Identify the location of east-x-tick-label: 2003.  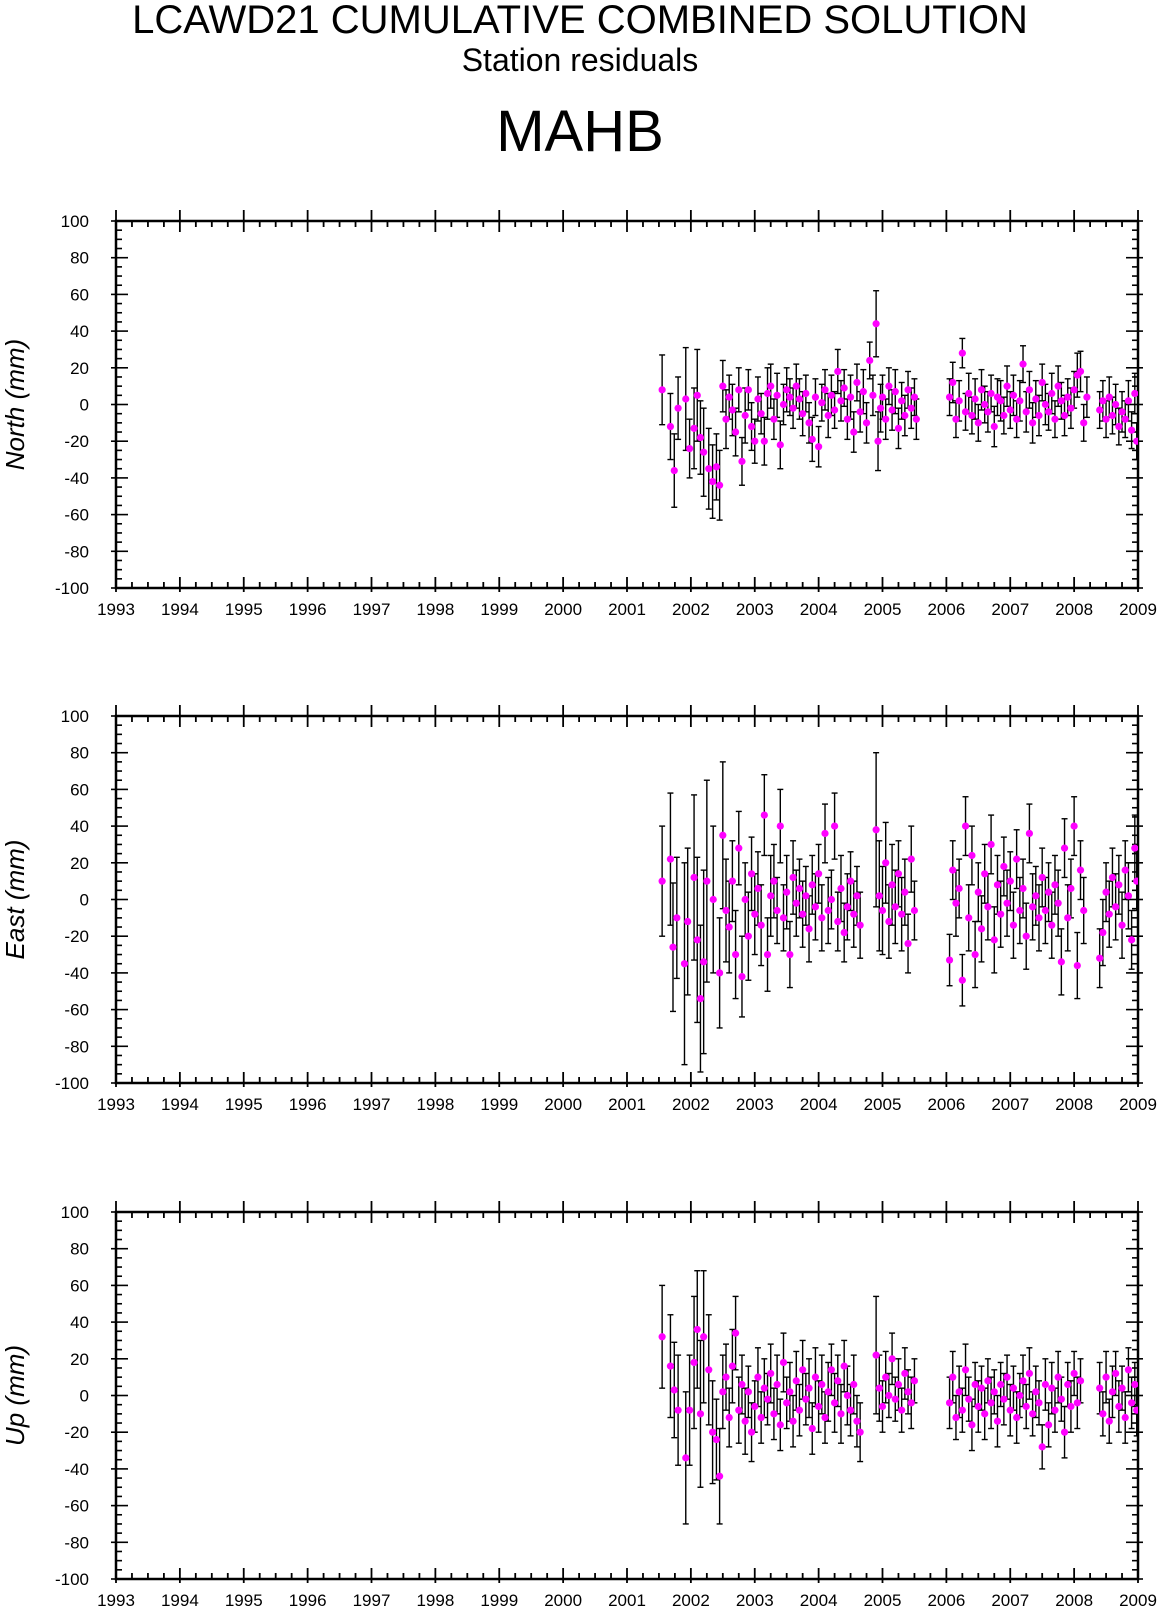
(755, 1104).